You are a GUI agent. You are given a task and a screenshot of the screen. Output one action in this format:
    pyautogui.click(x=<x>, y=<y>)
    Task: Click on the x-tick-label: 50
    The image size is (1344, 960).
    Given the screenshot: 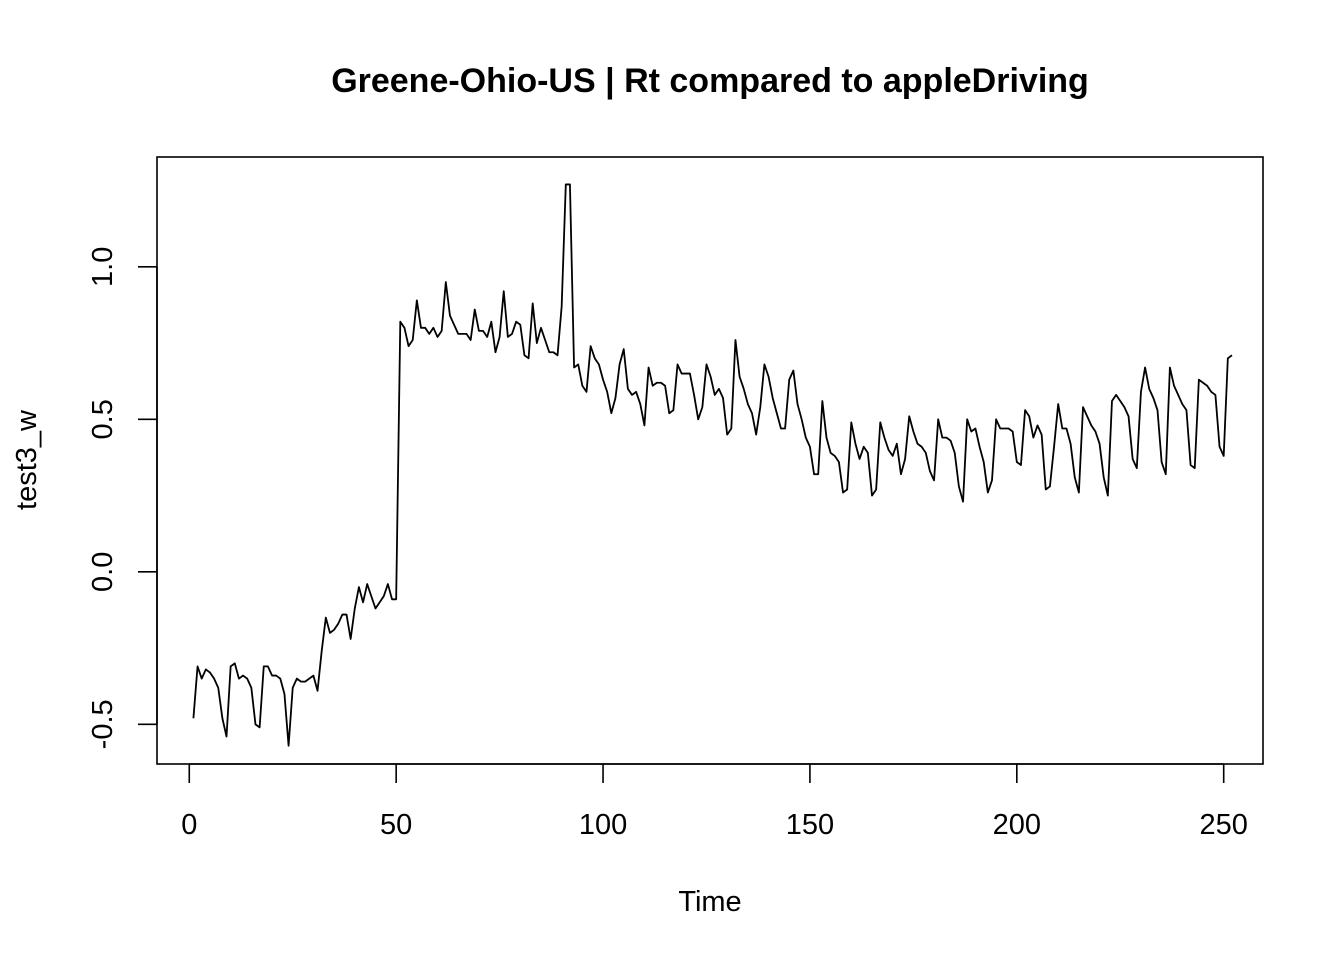 What is the action you would take?
    pyautogui.click(x=396, y=825)
    